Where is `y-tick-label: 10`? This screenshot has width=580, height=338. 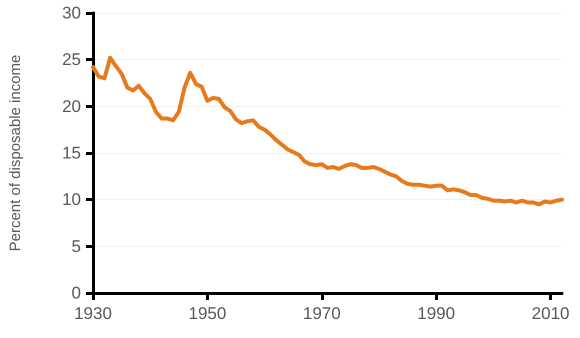
y-tick-label: 10 is located at coordinates (71, 200).